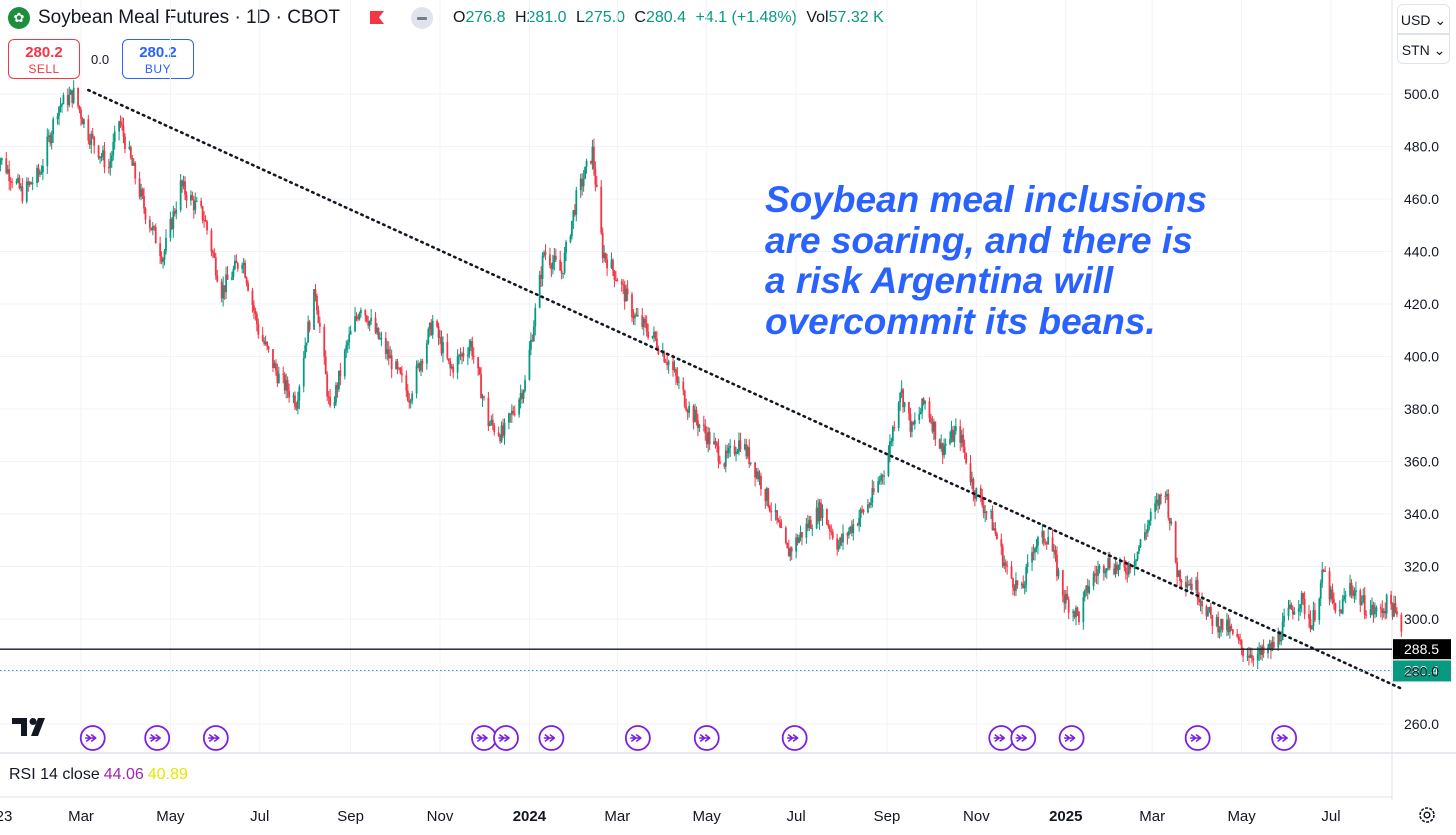  I want to click on chevron-down-icon: ⌄, so click(1439, 50).